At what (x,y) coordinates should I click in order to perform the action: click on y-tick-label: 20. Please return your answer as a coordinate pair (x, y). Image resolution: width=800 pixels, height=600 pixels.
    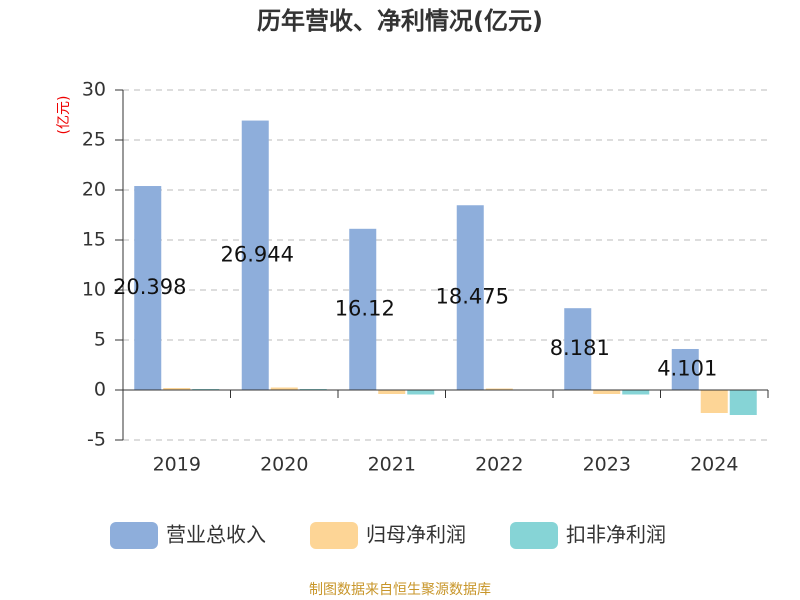
    Looking at the image, I should click on (94, 190).